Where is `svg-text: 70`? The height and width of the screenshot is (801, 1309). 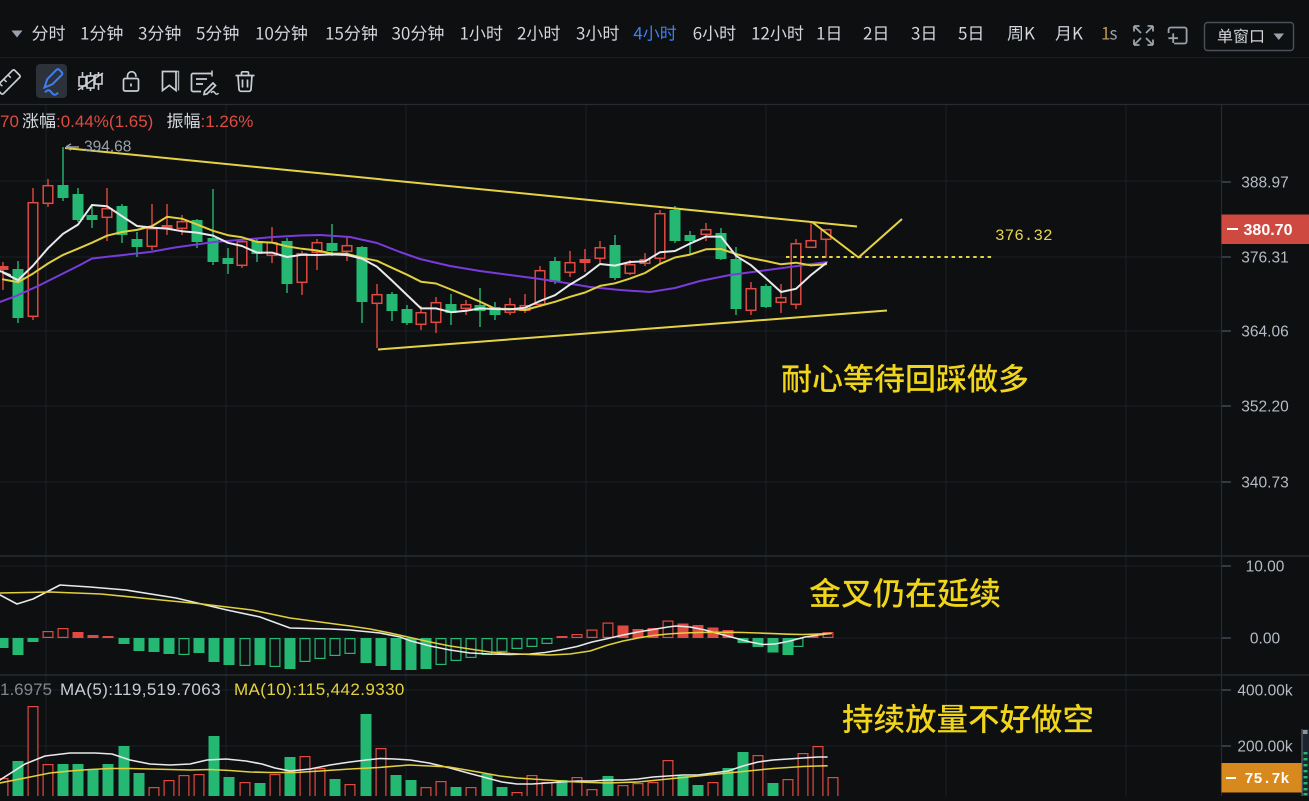 svg-text: 70 is located at coordinates (9, 121).